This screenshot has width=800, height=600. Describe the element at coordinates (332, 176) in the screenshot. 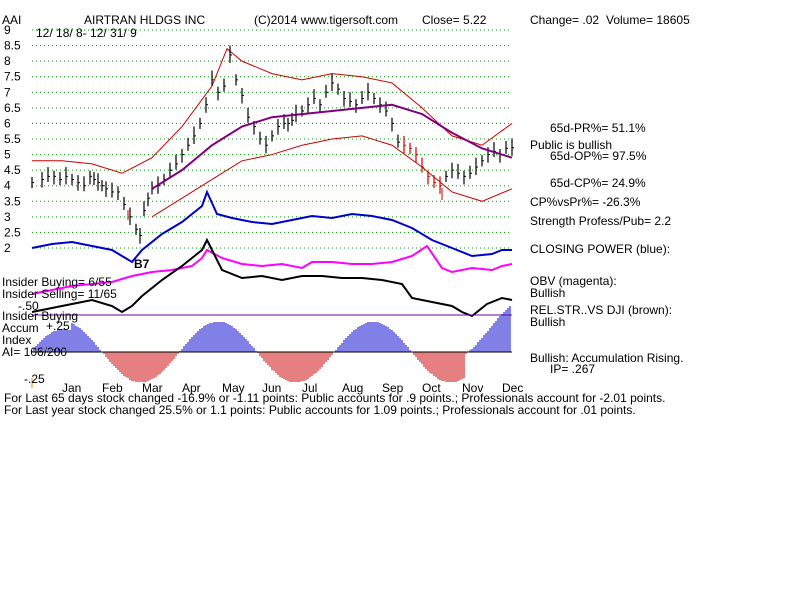

I see `bollinger-lower` at that location.